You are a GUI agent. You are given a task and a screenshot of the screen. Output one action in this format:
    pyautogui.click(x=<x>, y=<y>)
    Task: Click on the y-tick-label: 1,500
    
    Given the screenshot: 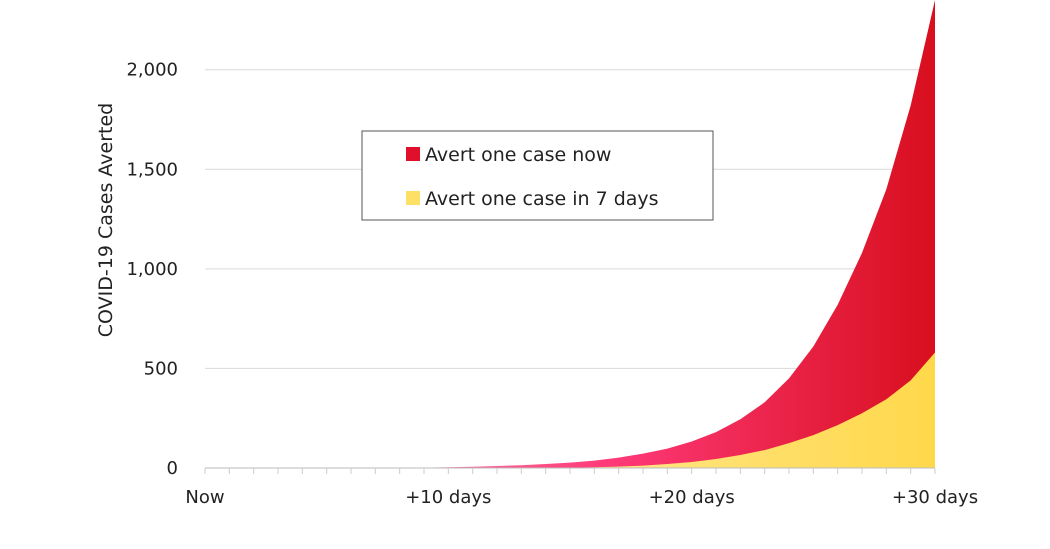 What is the action you would take?
    pyautogui.click(x=152, y=169)
    